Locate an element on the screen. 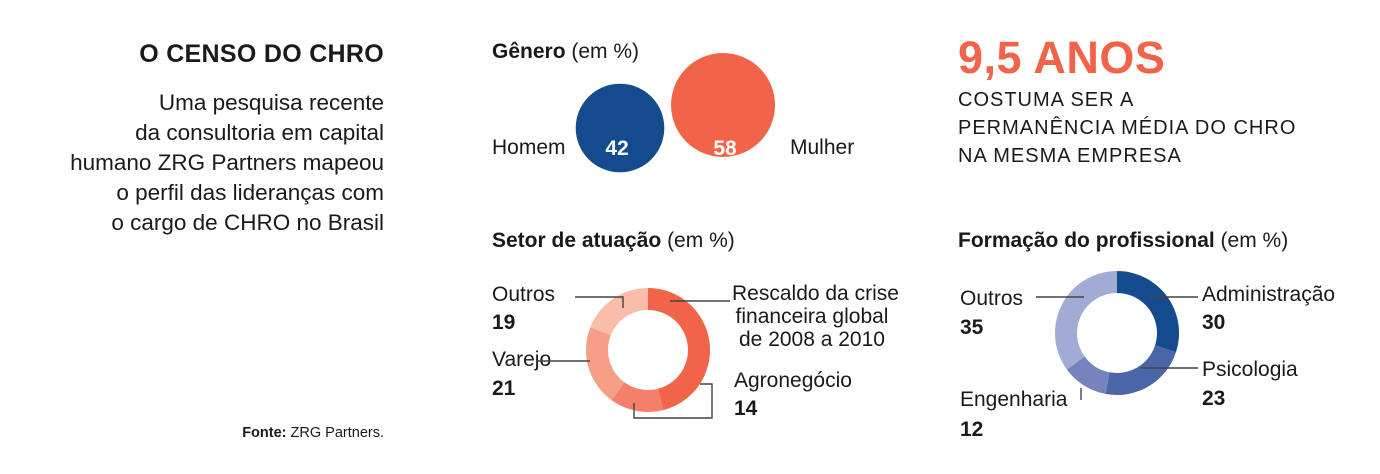 The width and height of the screenshot is (1380, 474). sector-unit: (em %) is located at coordinates (698, 240).